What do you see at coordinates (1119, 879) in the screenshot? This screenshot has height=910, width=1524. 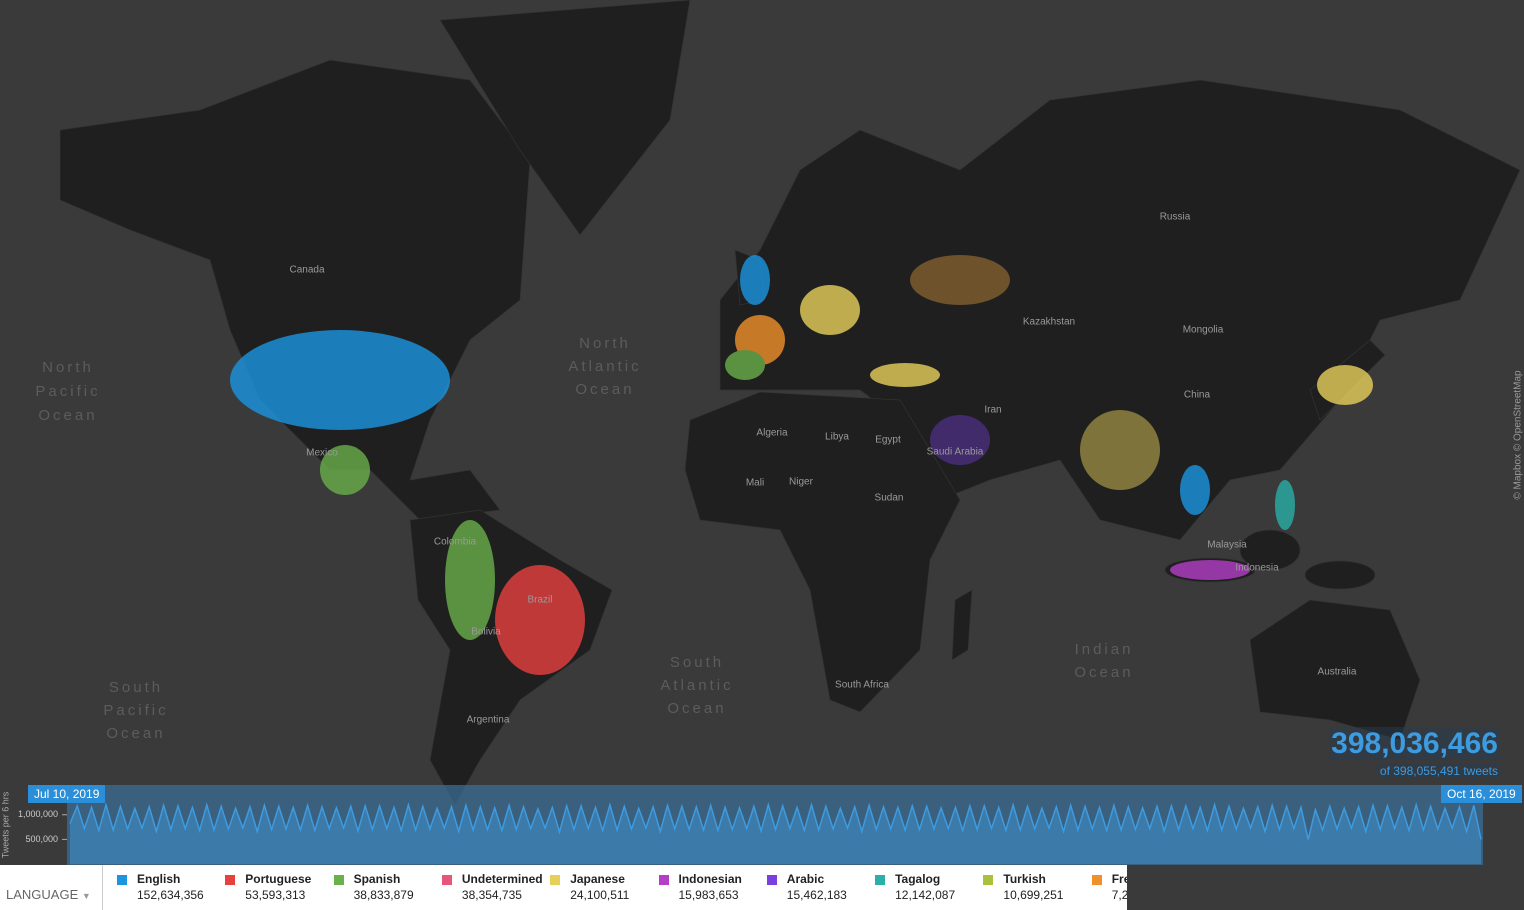 I see `legend-name: Fre` at bounding box center [1119, 879].